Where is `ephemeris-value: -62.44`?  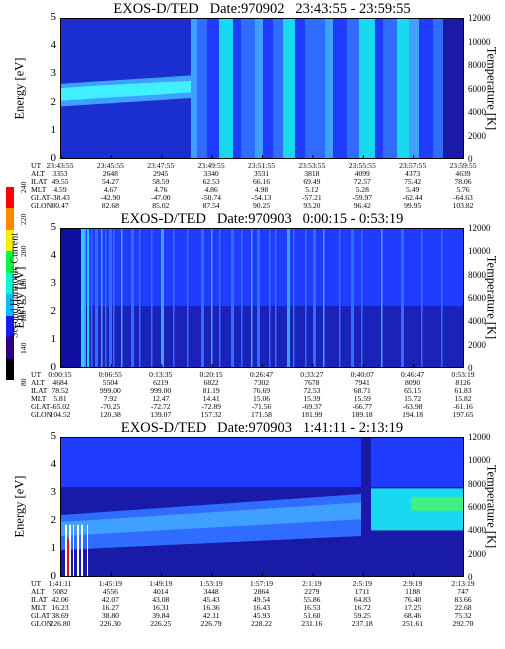
ephemeris-value: -62.44 is located at coordinates (412, 197).